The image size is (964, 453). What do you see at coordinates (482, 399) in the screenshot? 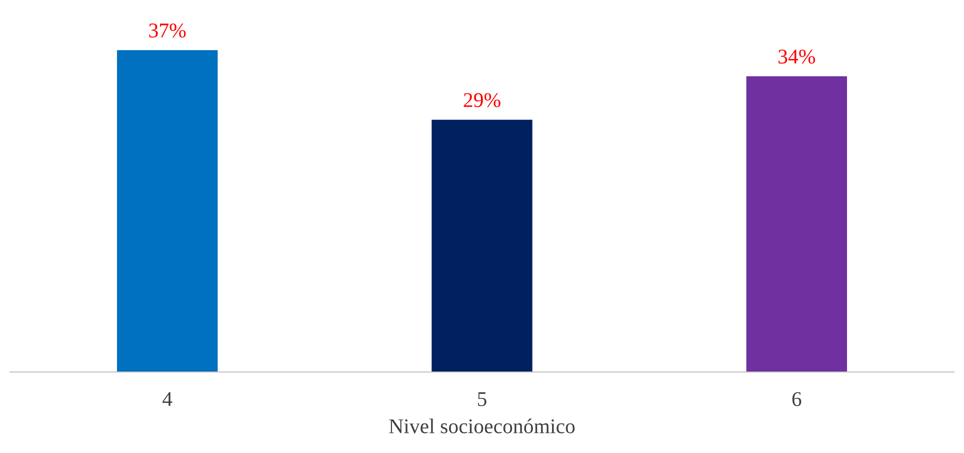
I see `x-tick-label: 5` at bounding box center [482, 399].